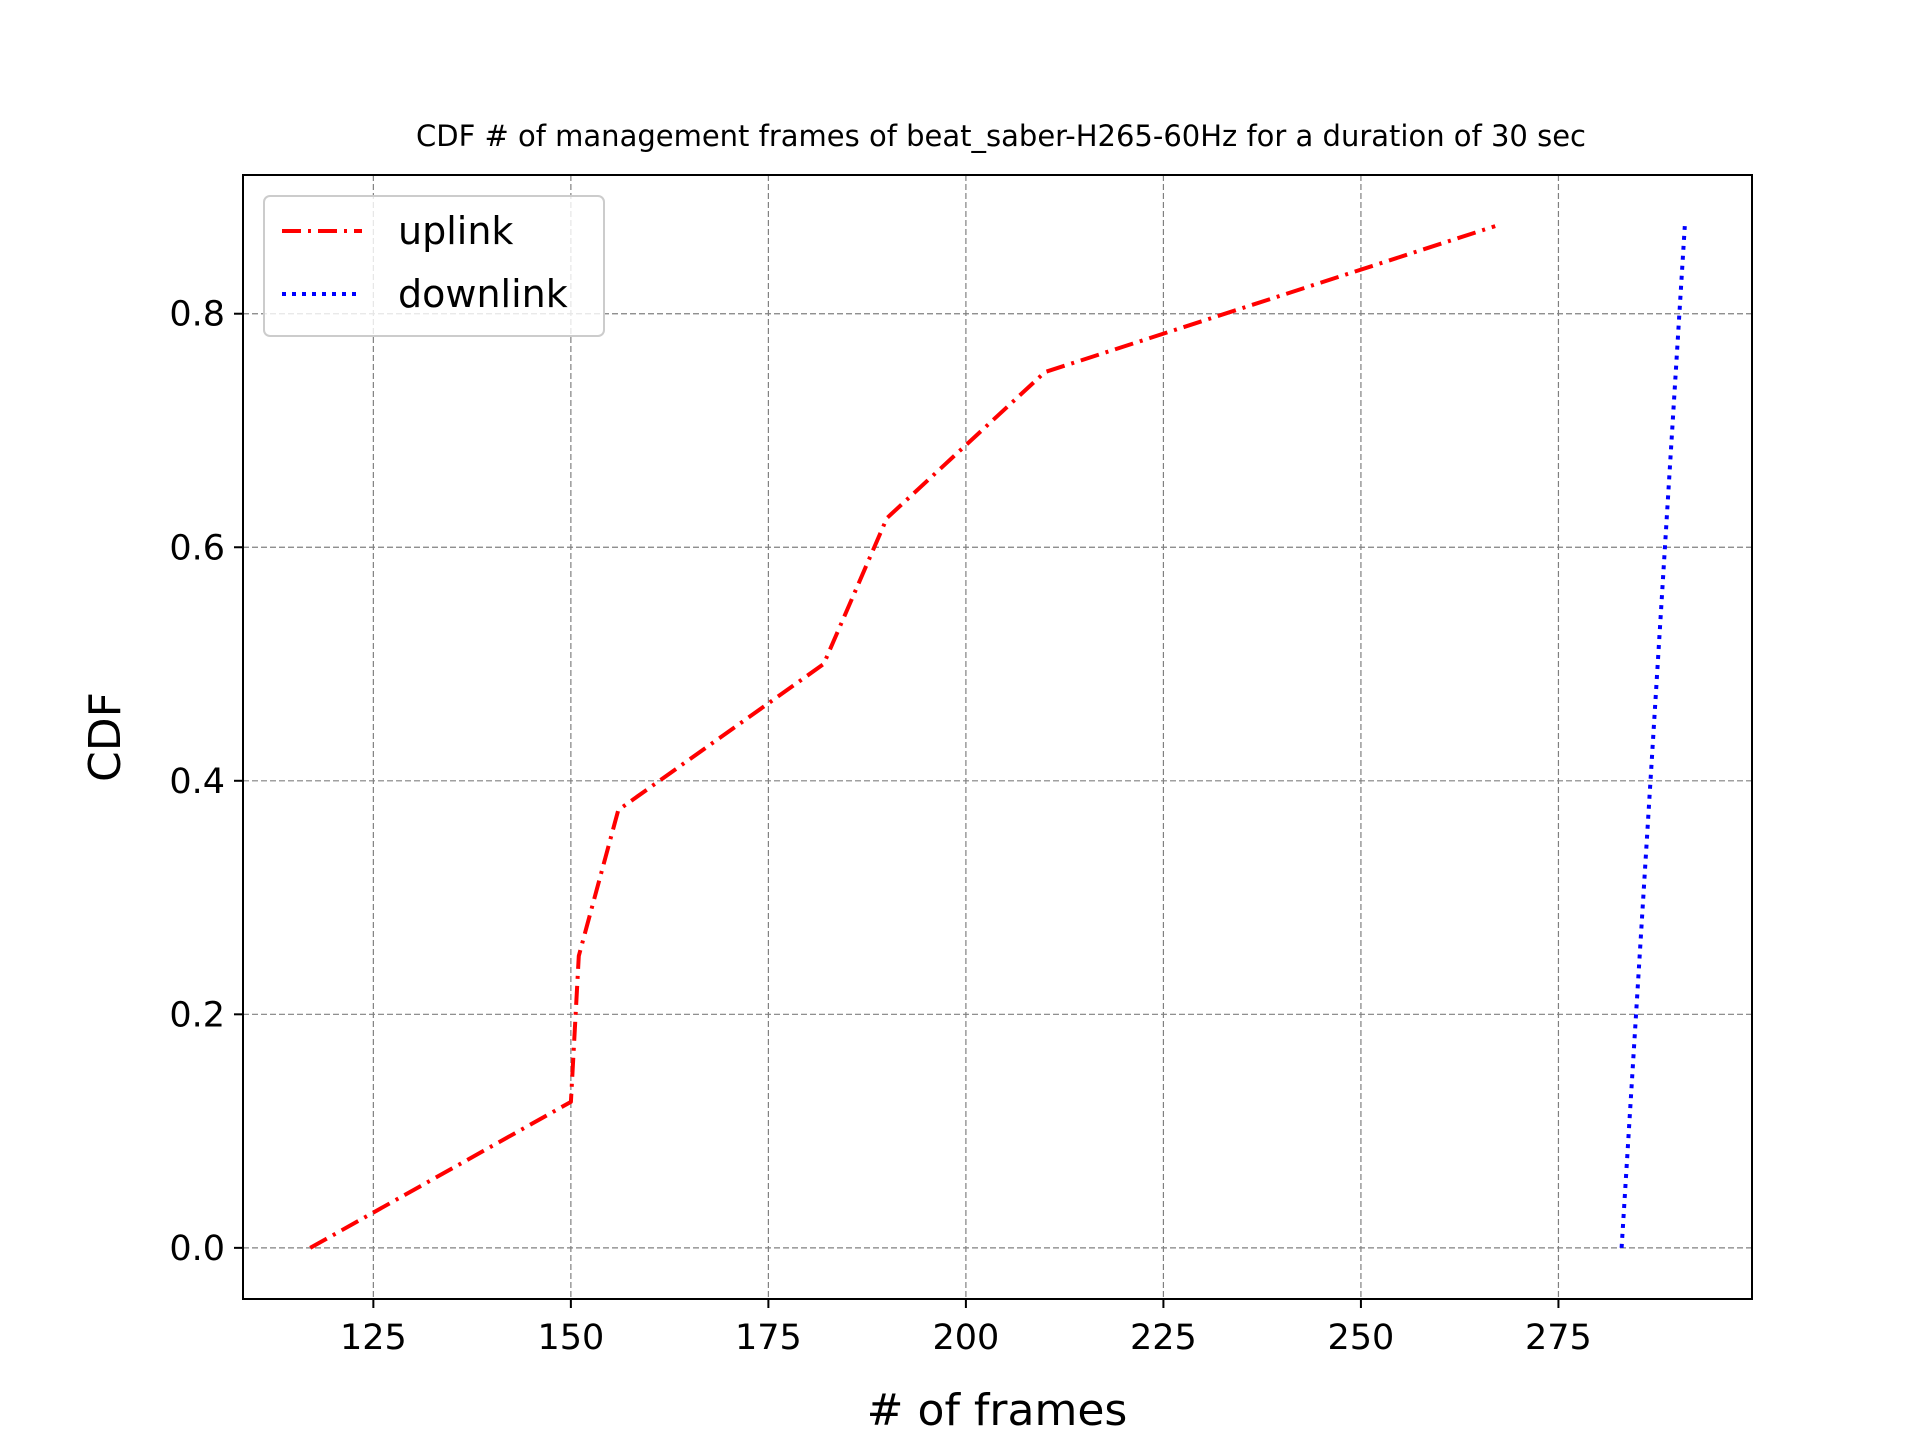 The image size is (1920, 1440). Describe the element at coordinates (197, 1249) in the screenshot. I see `y-tick-label: 0.0` at that location.